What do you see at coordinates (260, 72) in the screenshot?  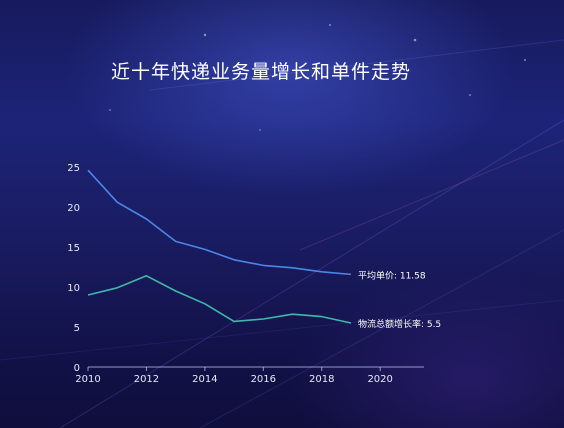 I see `chart-title: 近十年快递业务量增长和单件走势` at bounding box center [260, 72].